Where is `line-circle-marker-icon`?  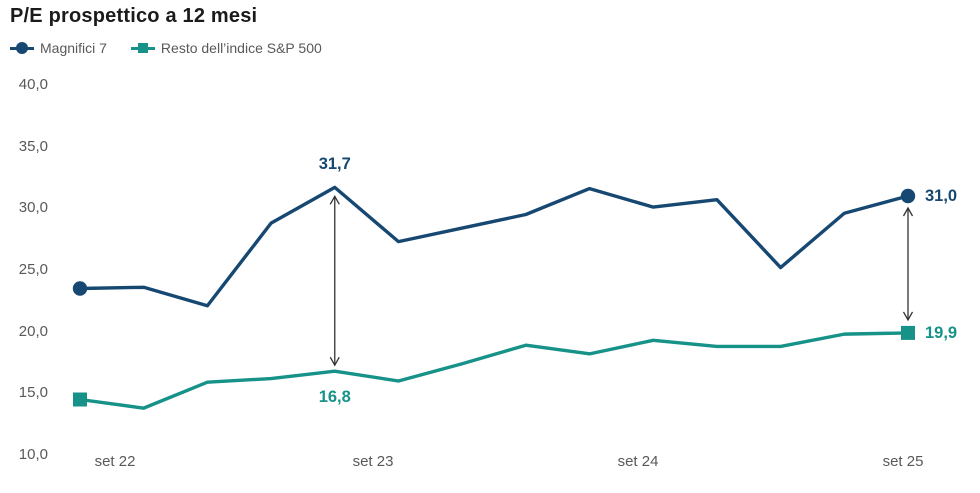 line-circle-marker-icon is located at coordinates (22, 48).